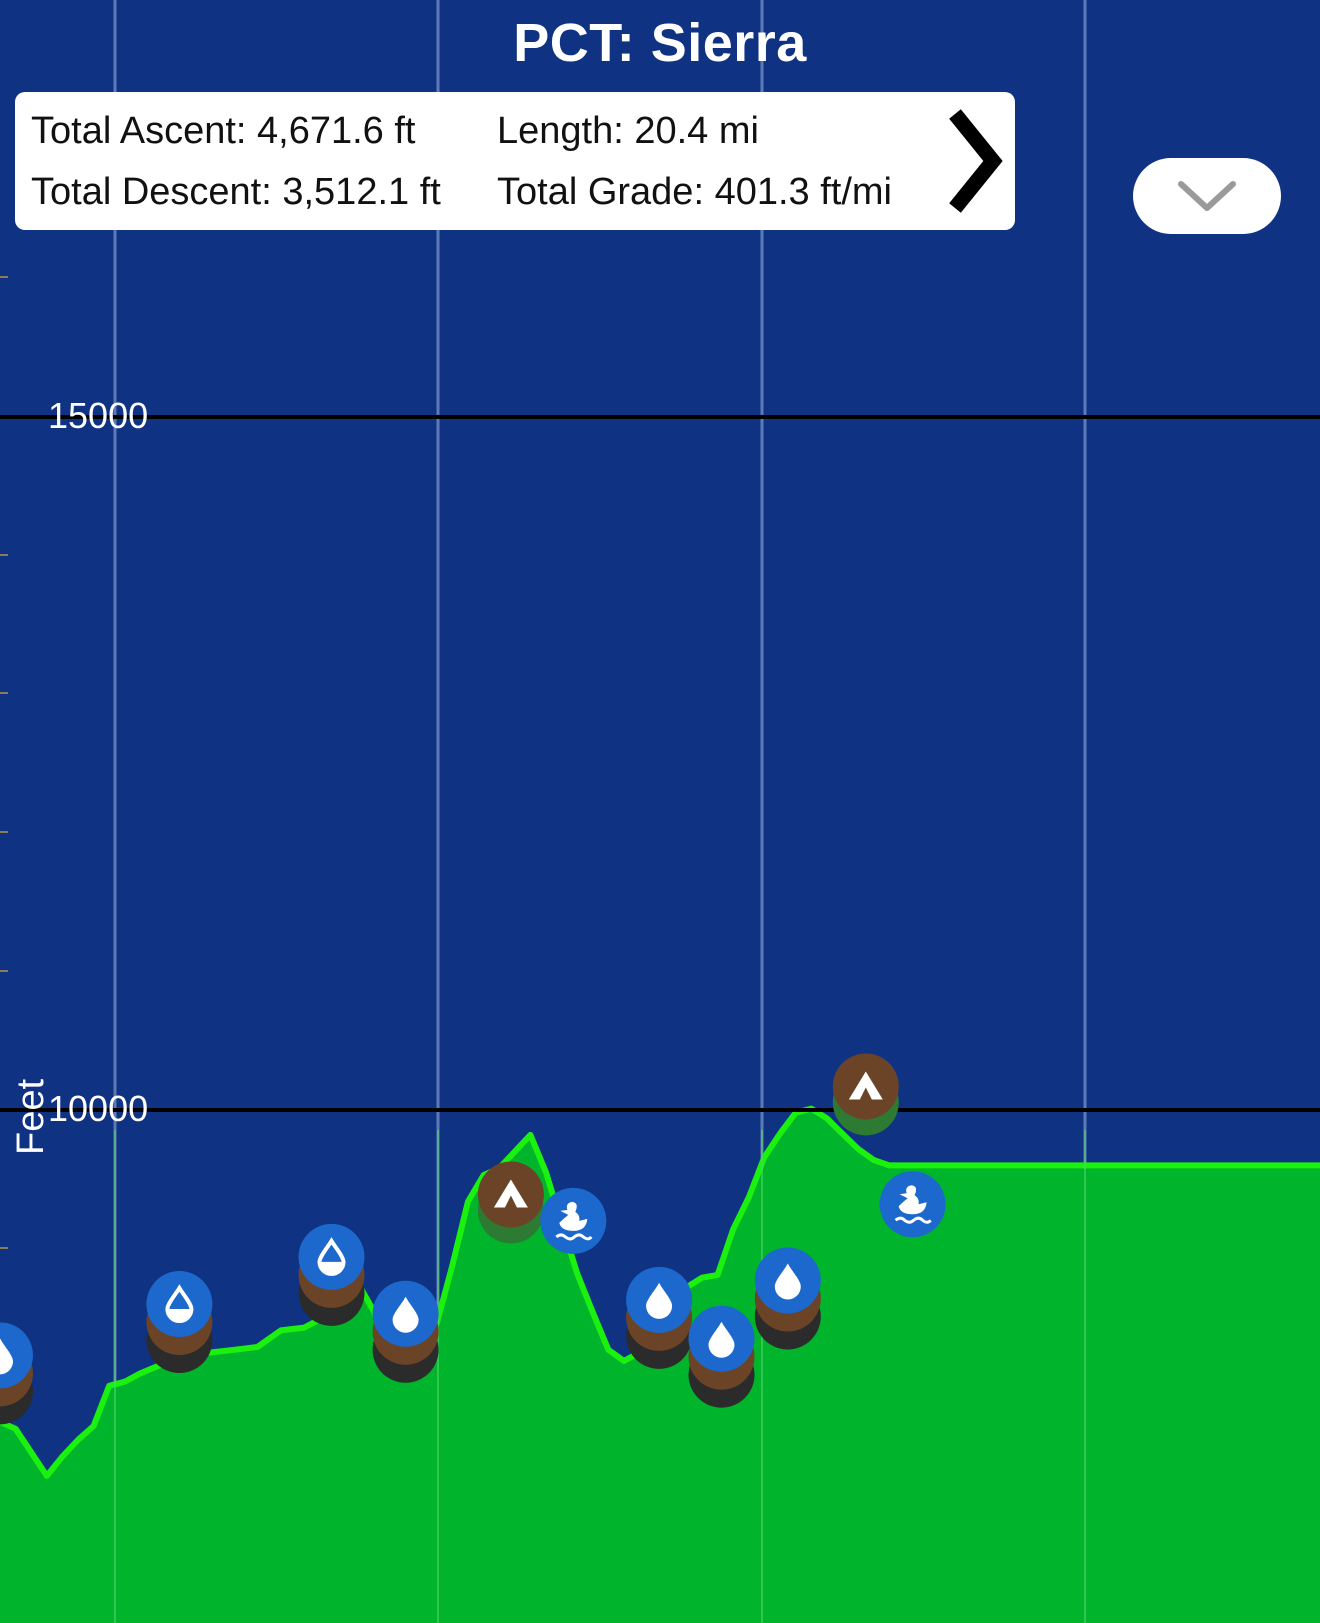 Image resolution: width=1320 pixels, height=1623 pixels. Describe the element at coordinates (98, 415) in the screenshot. I see `y-tick-label: 15000` at that location.